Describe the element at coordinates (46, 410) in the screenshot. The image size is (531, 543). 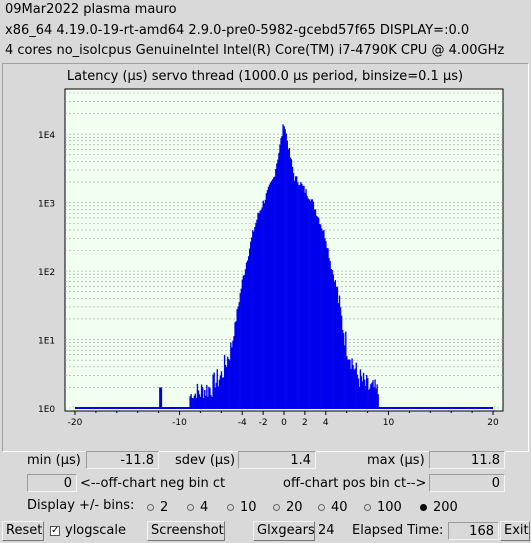
I see `y-tick-label: 1E0` at that location.